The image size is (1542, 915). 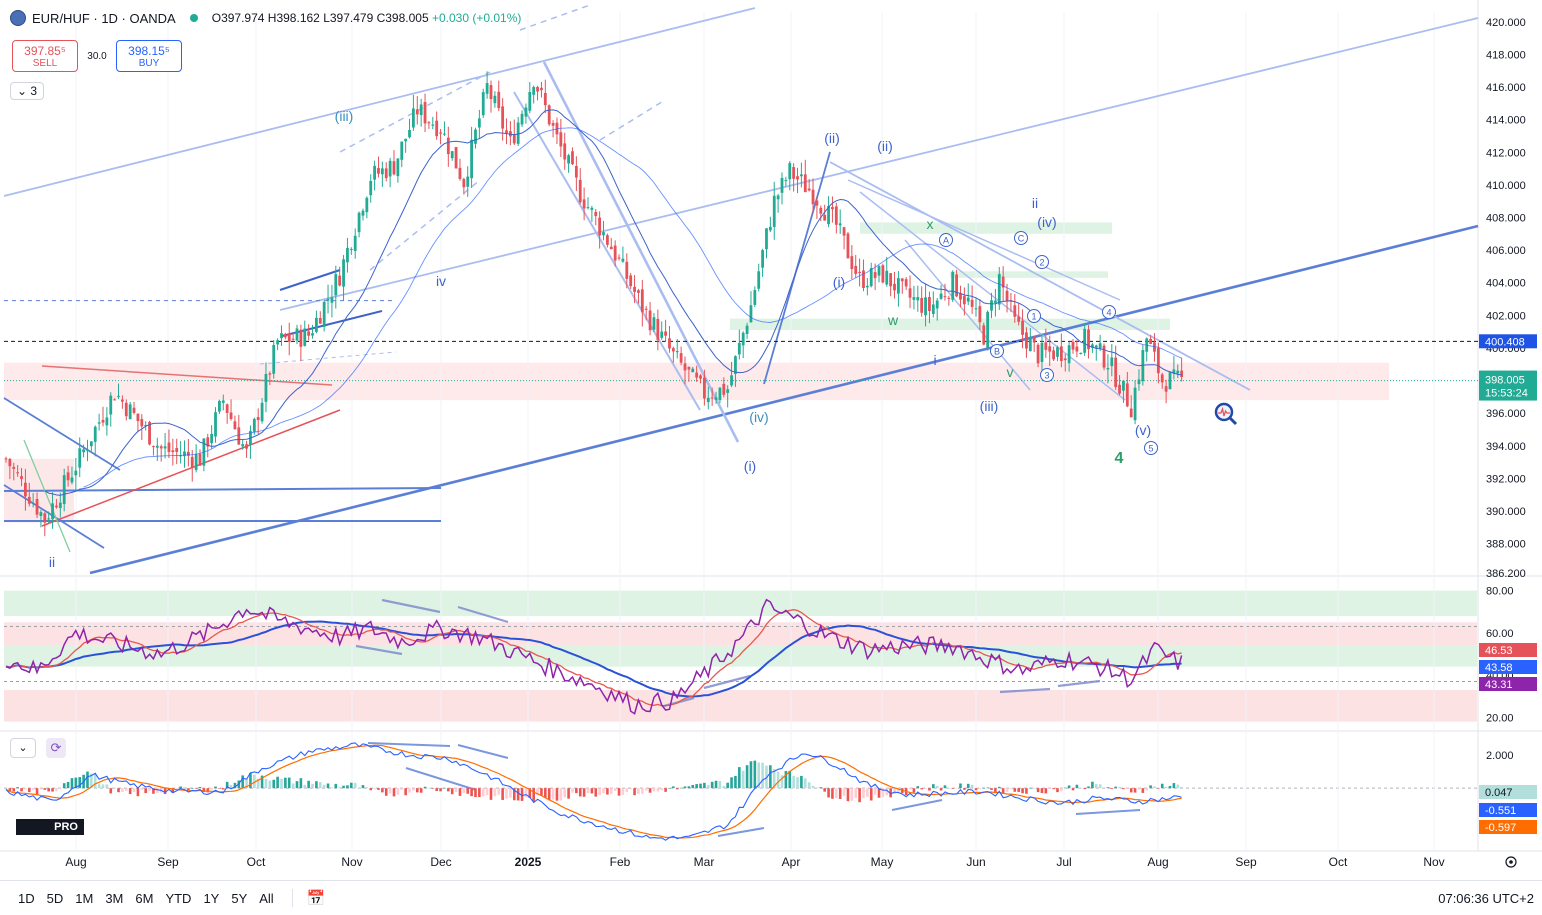 What do you see at coordinates (239, 898) in the screenshot?
I see `range-button-5y: 5Y` at bounding box center [239, 898].